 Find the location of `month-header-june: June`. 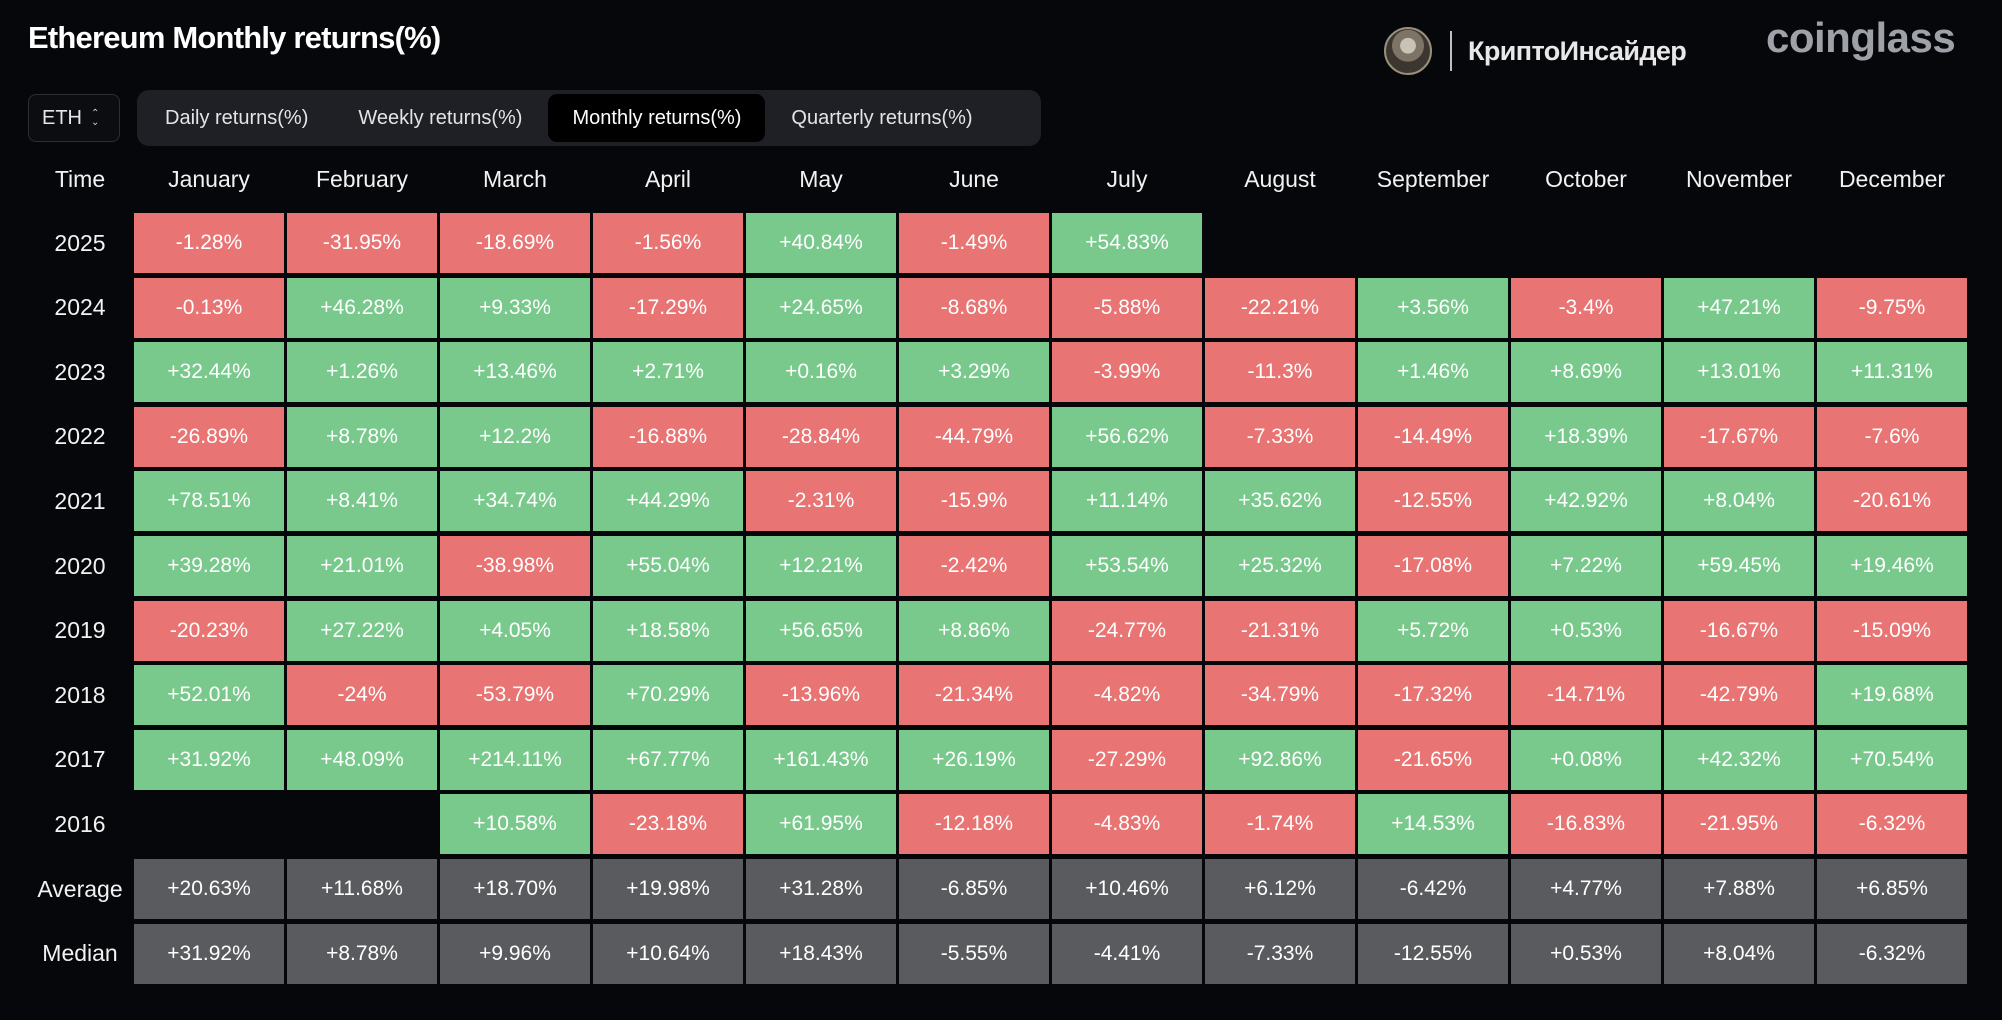

month-header-june: June is located at coordinates (974, 178).